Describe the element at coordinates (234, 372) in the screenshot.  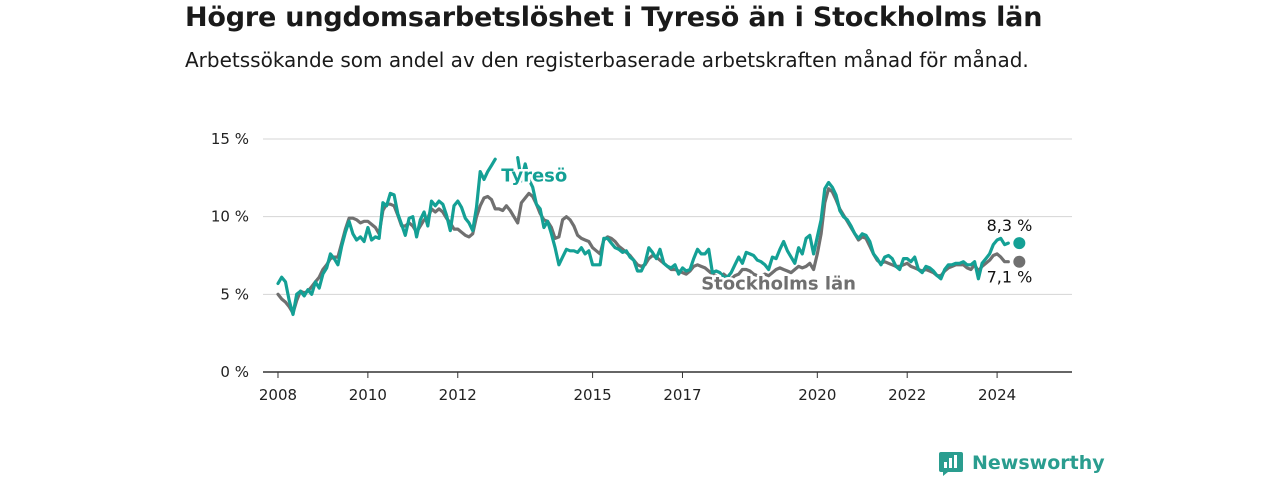
I see `y-tick-label: 0 %` at that location.